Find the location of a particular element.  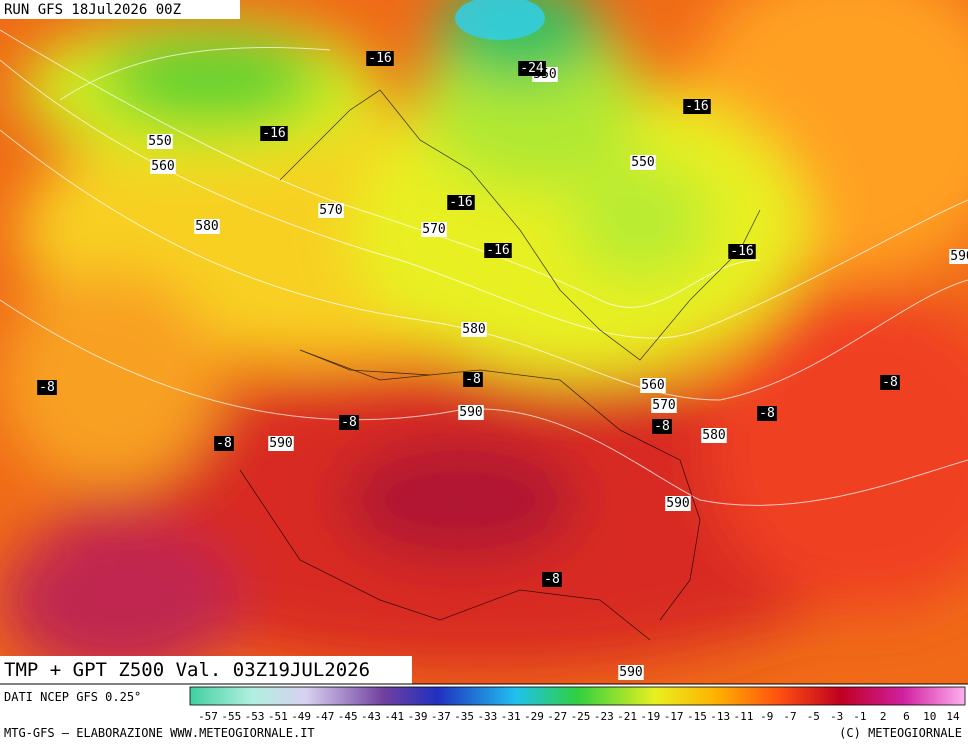

scale-label: -41 is located at coordinates (394, 716).